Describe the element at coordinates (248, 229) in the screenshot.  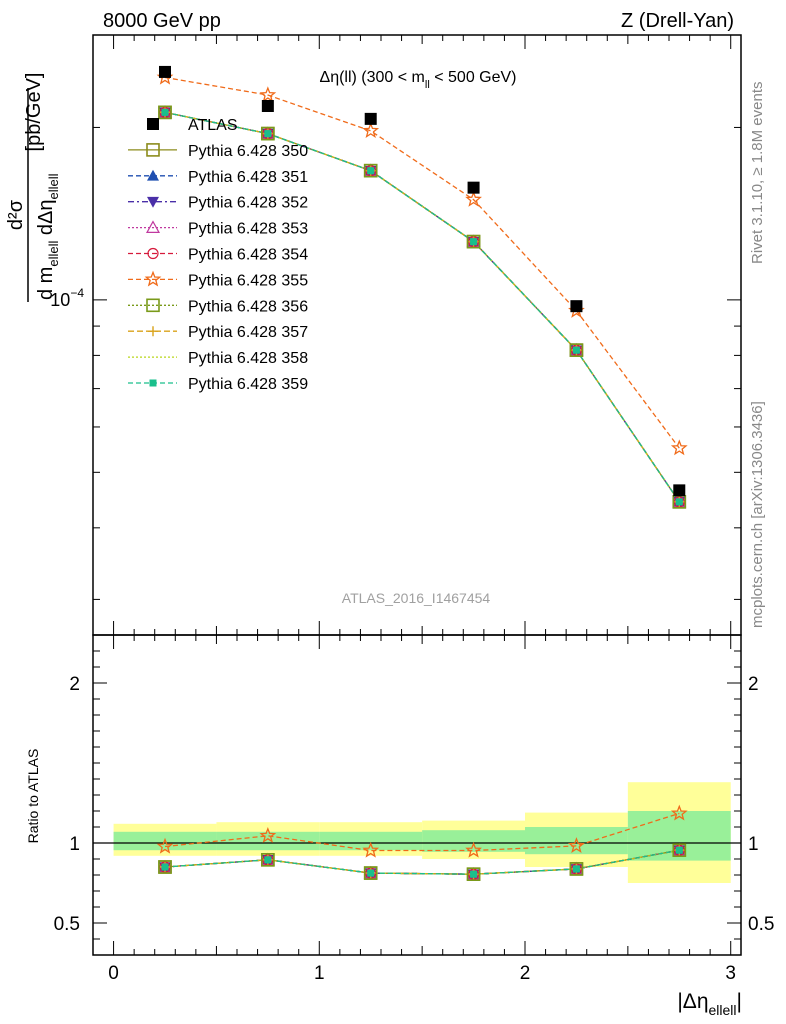
I see `legend-pythia-6-428-353-label: Pythia 6.428 353` at that location.